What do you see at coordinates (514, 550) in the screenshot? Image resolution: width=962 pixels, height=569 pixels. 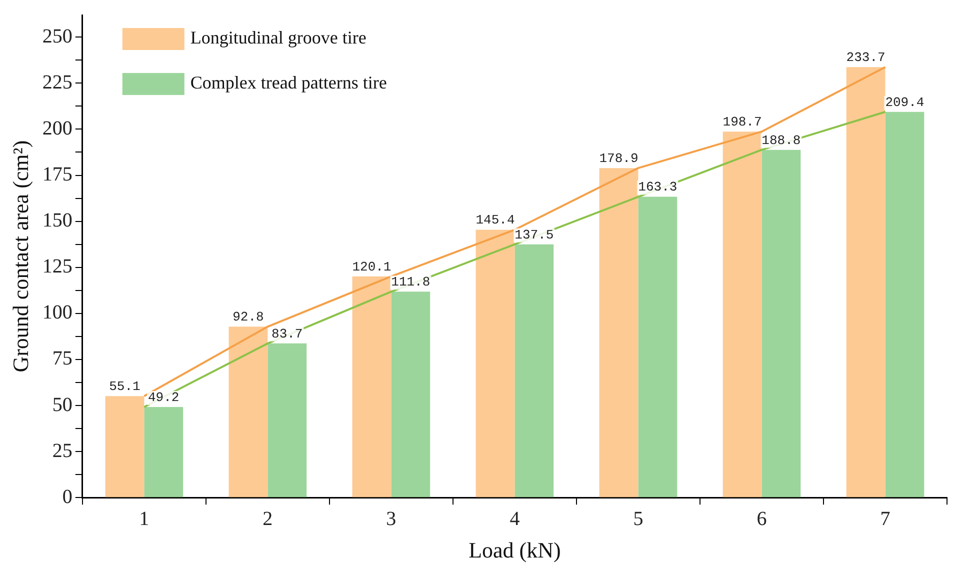 I see `x-axis-title: Load (kN)` at bounding box center [514, 550].